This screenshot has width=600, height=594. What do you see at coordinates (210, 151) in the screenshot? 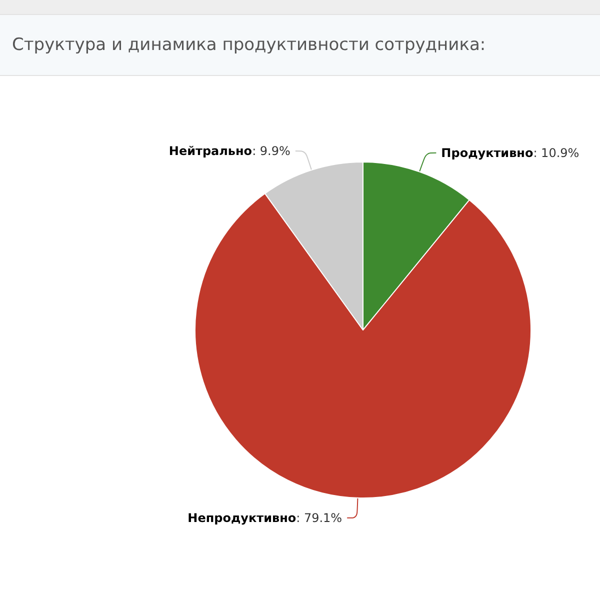
I see `slice-label: Нейтрально` at bounding box center [210, 151].